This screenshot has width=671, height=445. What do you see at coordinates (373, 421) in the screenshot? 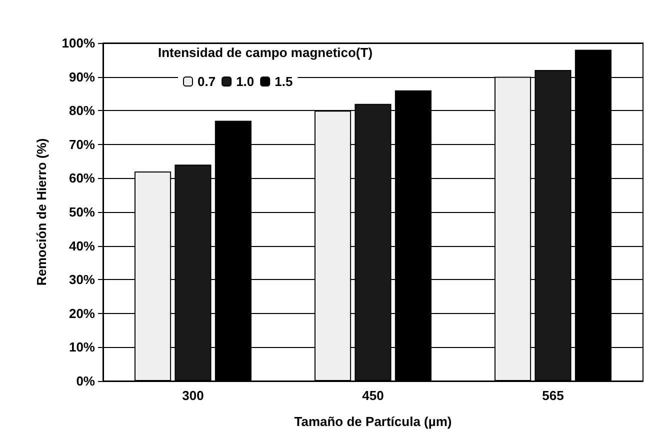
I see `x-axis-title: Tamaño de Partícula (µm)` at bounding box center [373, 421].